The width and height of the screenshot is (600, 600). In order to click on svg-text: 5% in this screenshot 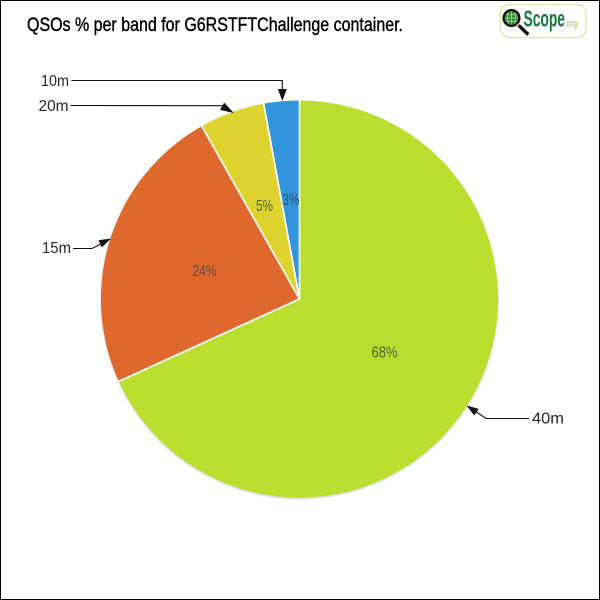, I will do `click(264, 206)`.